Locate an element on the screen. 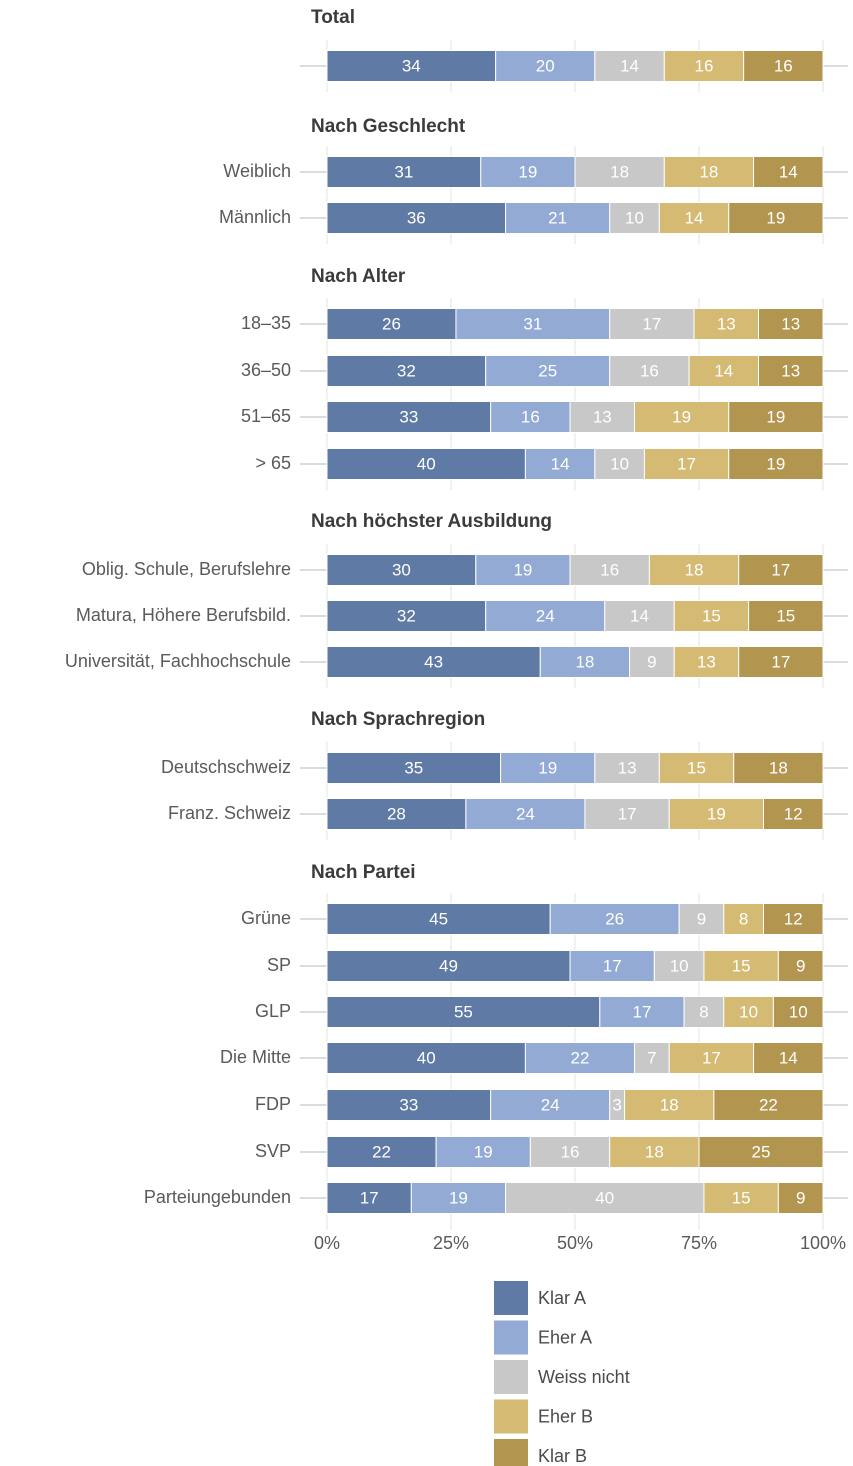 This screenshot has width=853, height=1466. category-label: Oblig. Schule, Berufslehre is located at coordinates (186, 569).